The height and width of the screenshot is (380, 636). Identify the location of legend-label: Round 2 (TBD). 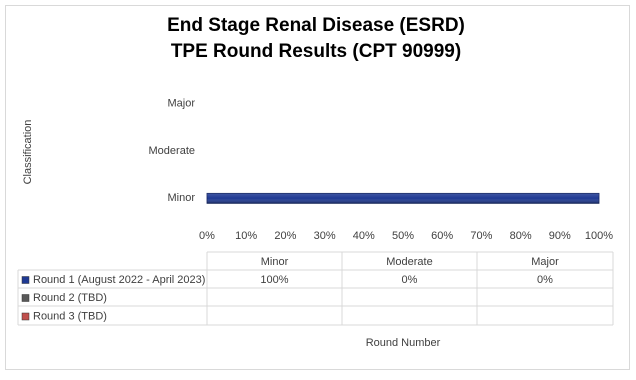
(70, 298).